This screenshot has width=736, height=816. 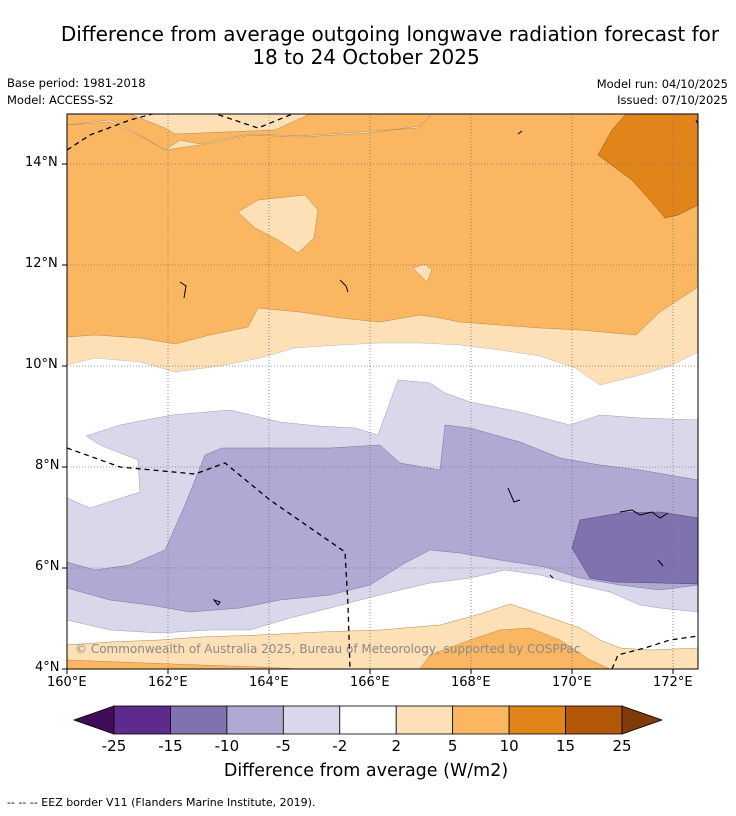 What do you see at coordinates (41, 364) in the screenshot?
I see `lat-label-10n: 10°N` at bounding box center [41, 364].